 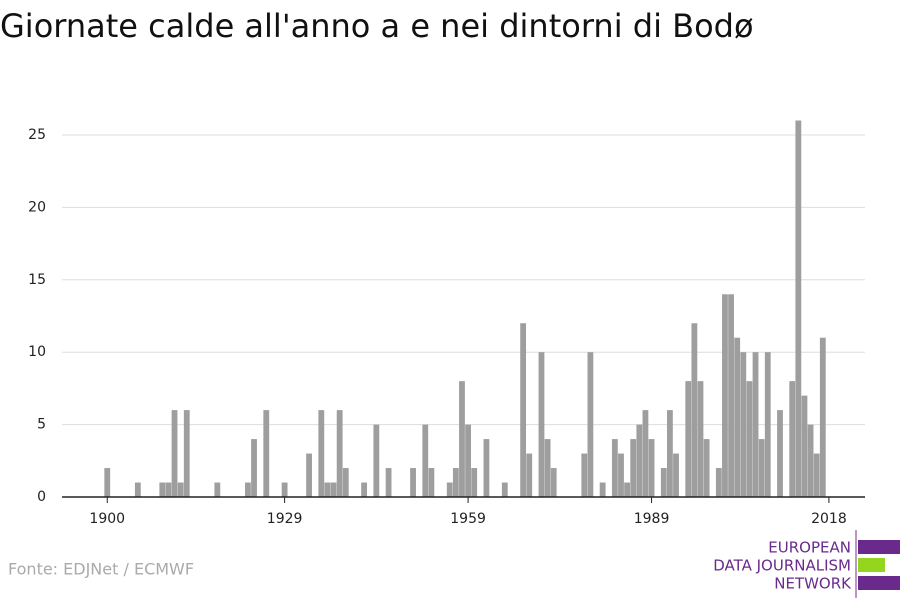 What do you see at coordinates (37, 280) in the screenshot?
I see `y-tick-label: 15` at bounding box center [37, 280].